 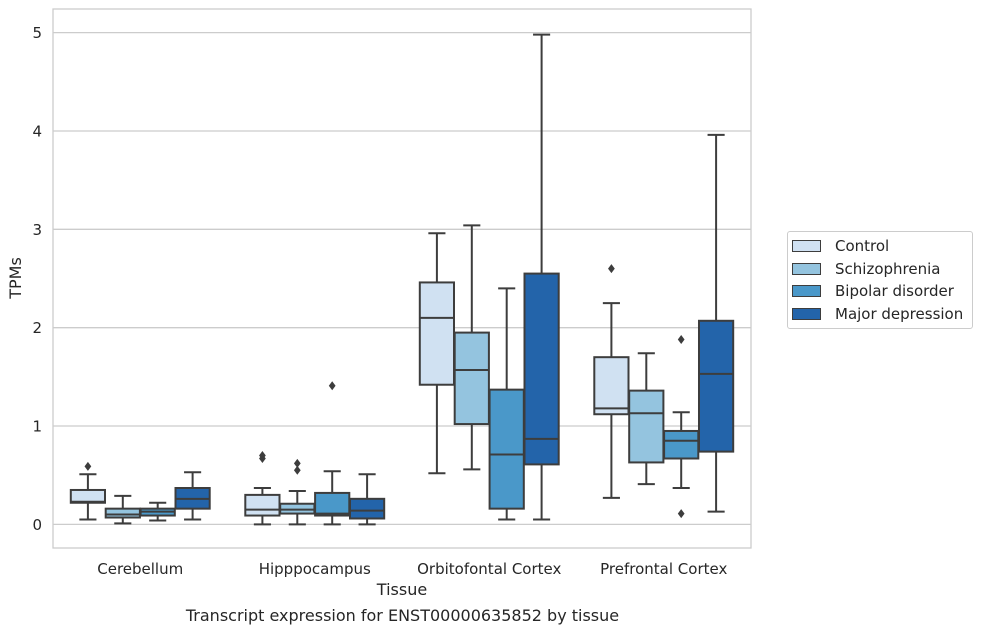 What do you see at coordinates (37, 328) in the screenshot?
I see `y-tick-label-2: 2` at bounding box center [37, 328].